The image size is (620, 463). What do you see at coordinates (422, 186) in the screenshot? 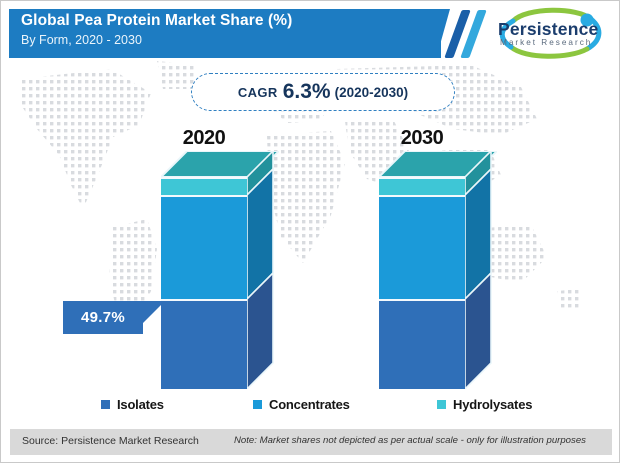
I see `bar-segment-hydrolysates-2030` at bounding box center [422, 186].